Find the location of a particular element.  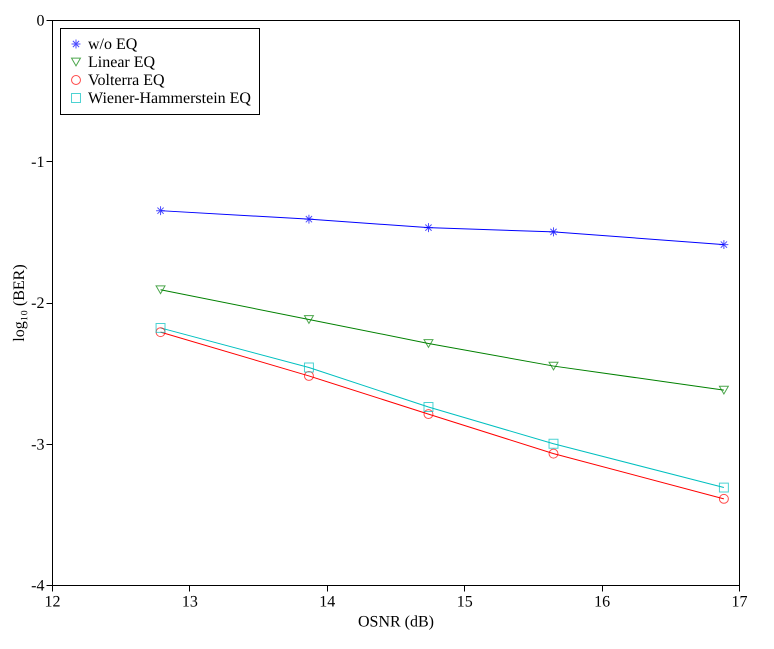

y-tick-label: -1 is located at coordinates (37, 162).